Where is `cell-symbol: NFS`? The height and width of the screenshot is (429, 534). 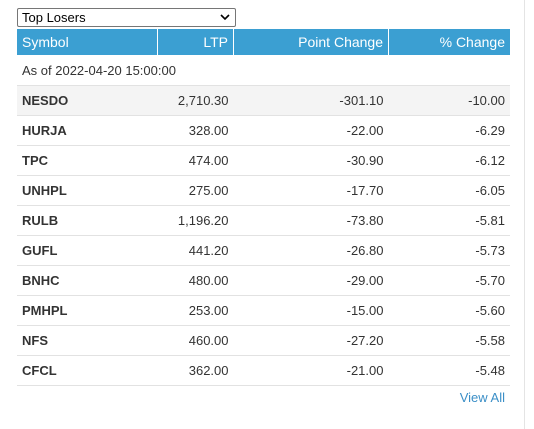
cell-symbol: NFS is located at coordinates (87, 340).